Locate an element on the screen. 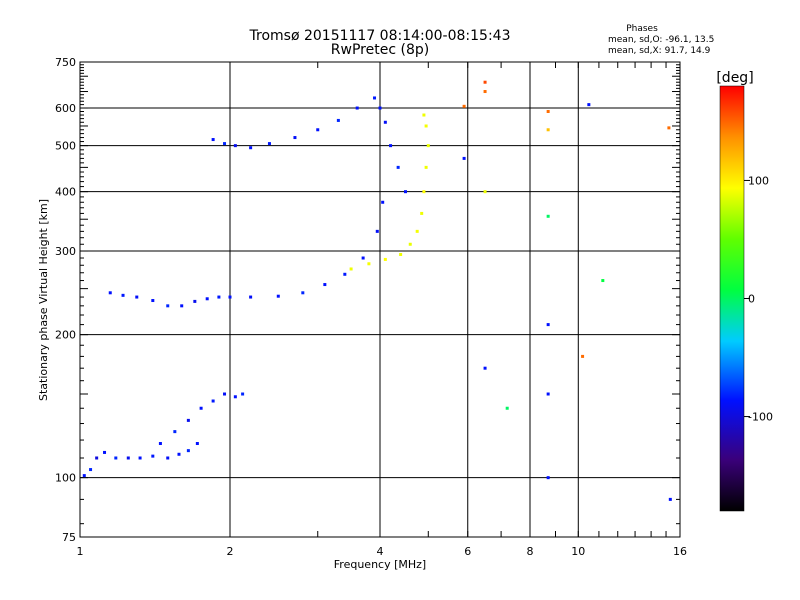 Image resolution: width=800 pixels, height=600 pixels. y-tick-label: 300 is located at coordinates (65, 251).